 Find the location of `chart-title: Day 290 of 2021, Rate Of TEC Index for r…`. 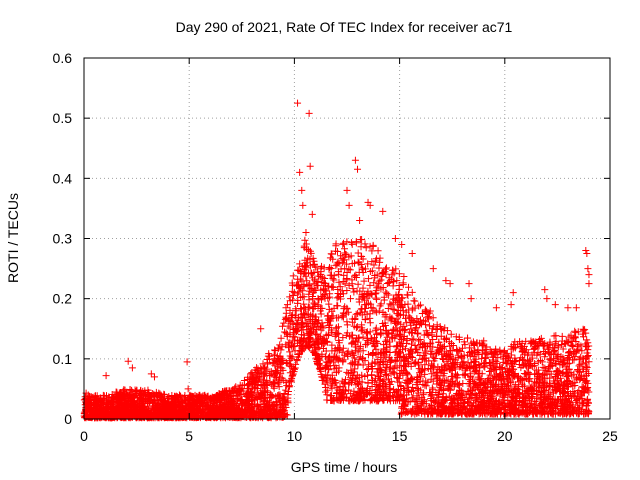

chart-title: Day 290 of 2021, Rate Of TEC Index for r… is located at coordinates (344, 27).